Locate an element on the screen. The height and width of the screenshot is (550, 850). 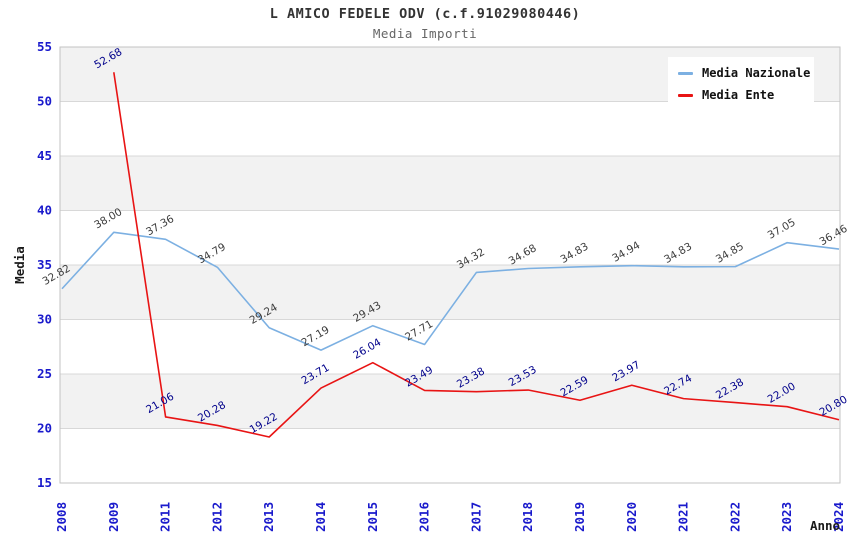
legend-item-media-ente: Media Ente is located at coordinates (741, 95).